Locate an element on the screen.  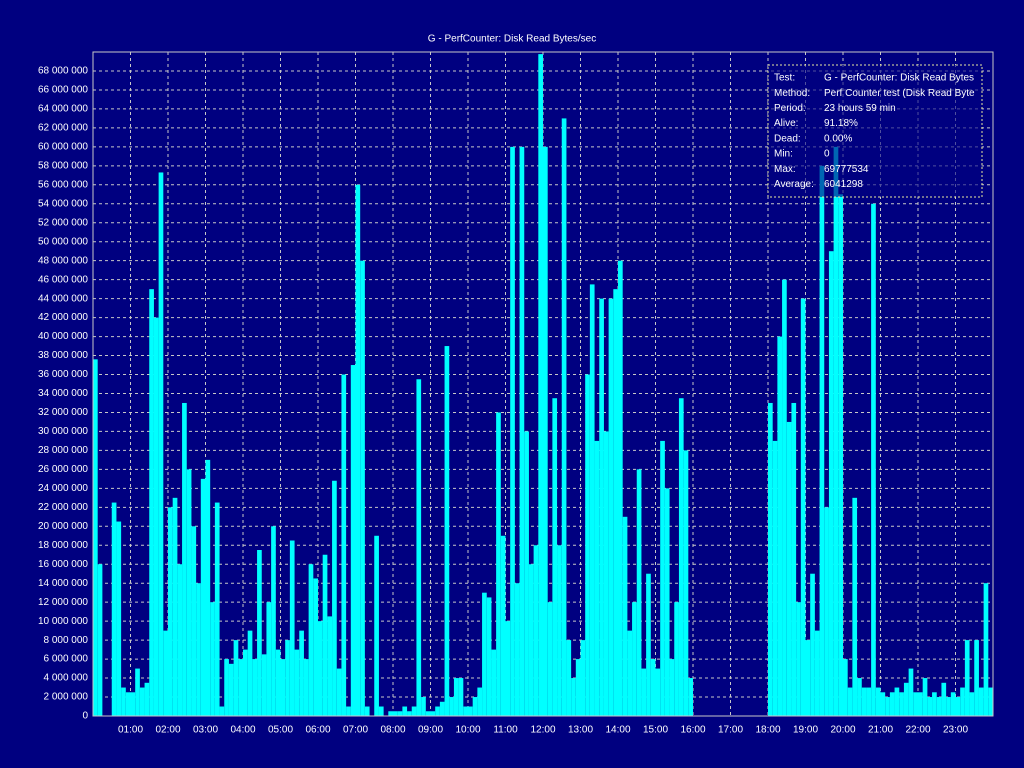
info-label: Min: is located at coordinates (783, 154).